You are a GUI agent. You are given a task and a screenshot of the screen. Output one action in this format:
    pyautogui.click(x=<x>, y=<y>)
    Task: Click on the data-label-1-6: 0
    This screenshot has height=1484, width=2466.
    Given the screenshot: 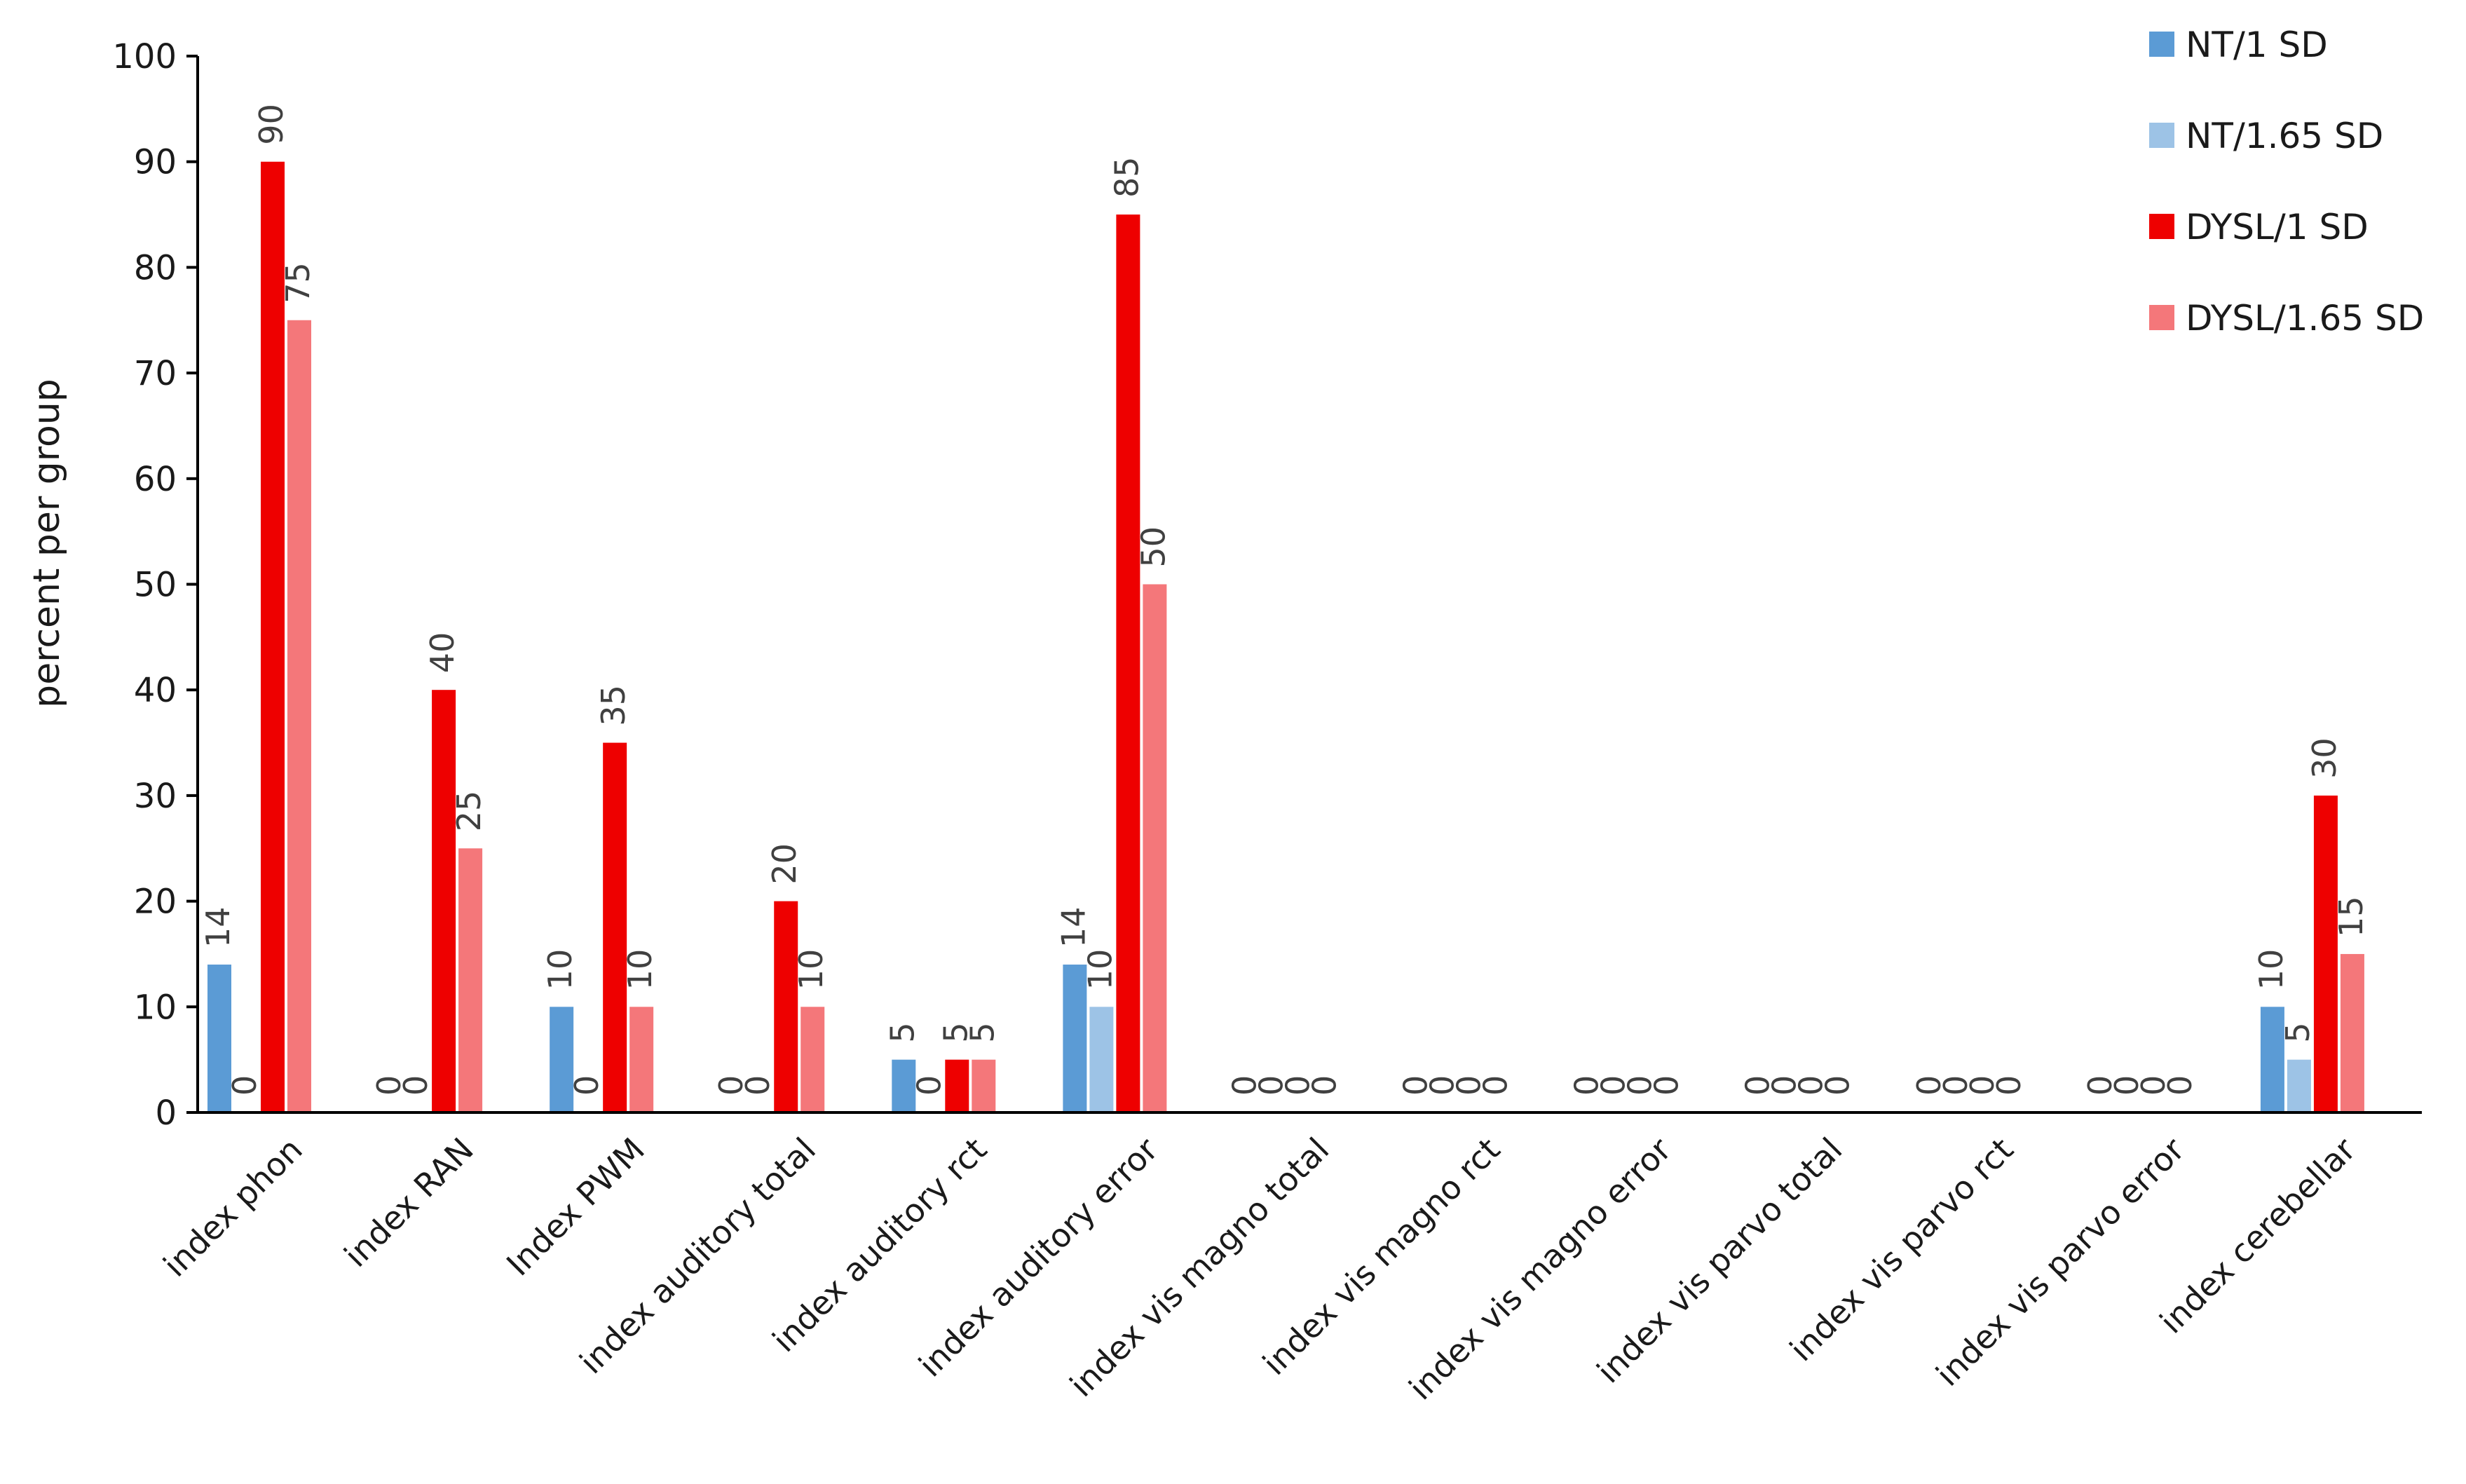 What is the action you would take?
    pyautogui.click(x=1271, y=1085)
    